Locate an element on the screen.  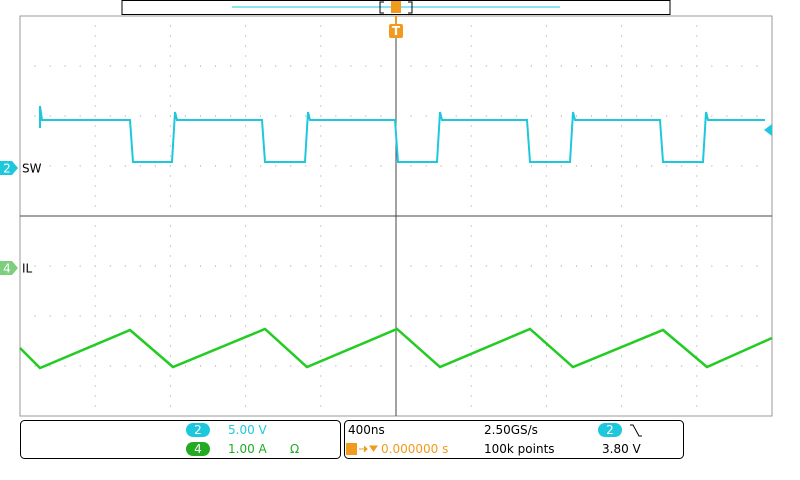
ch4-scale: 1.00 A is located at coordinates (248, 449).